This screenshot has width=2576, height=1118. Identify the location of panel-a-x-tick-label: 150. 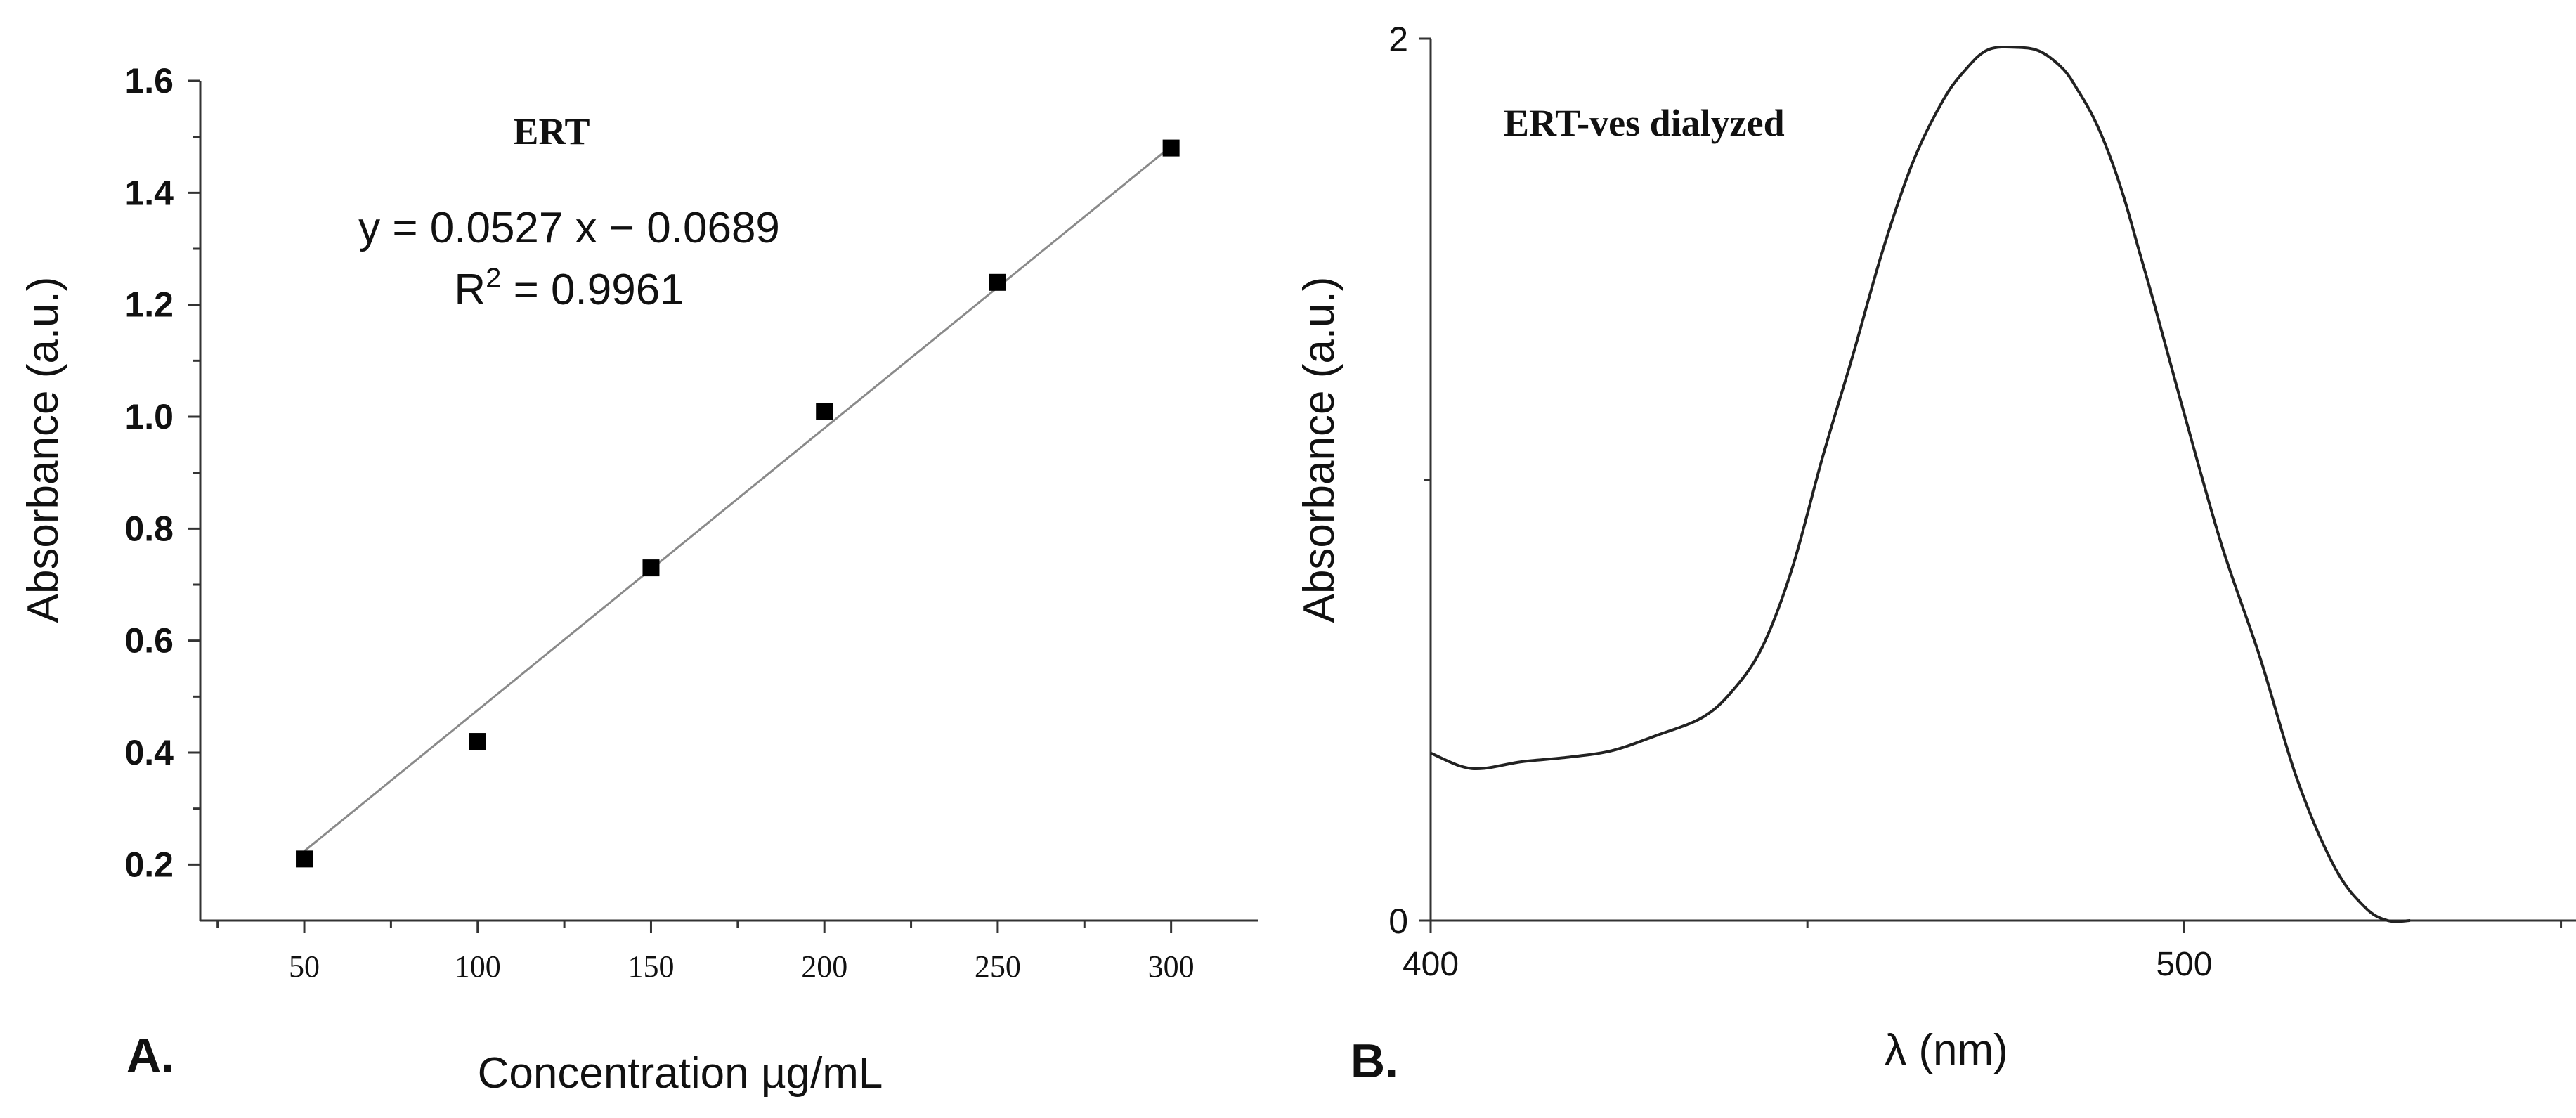
(650, 967).